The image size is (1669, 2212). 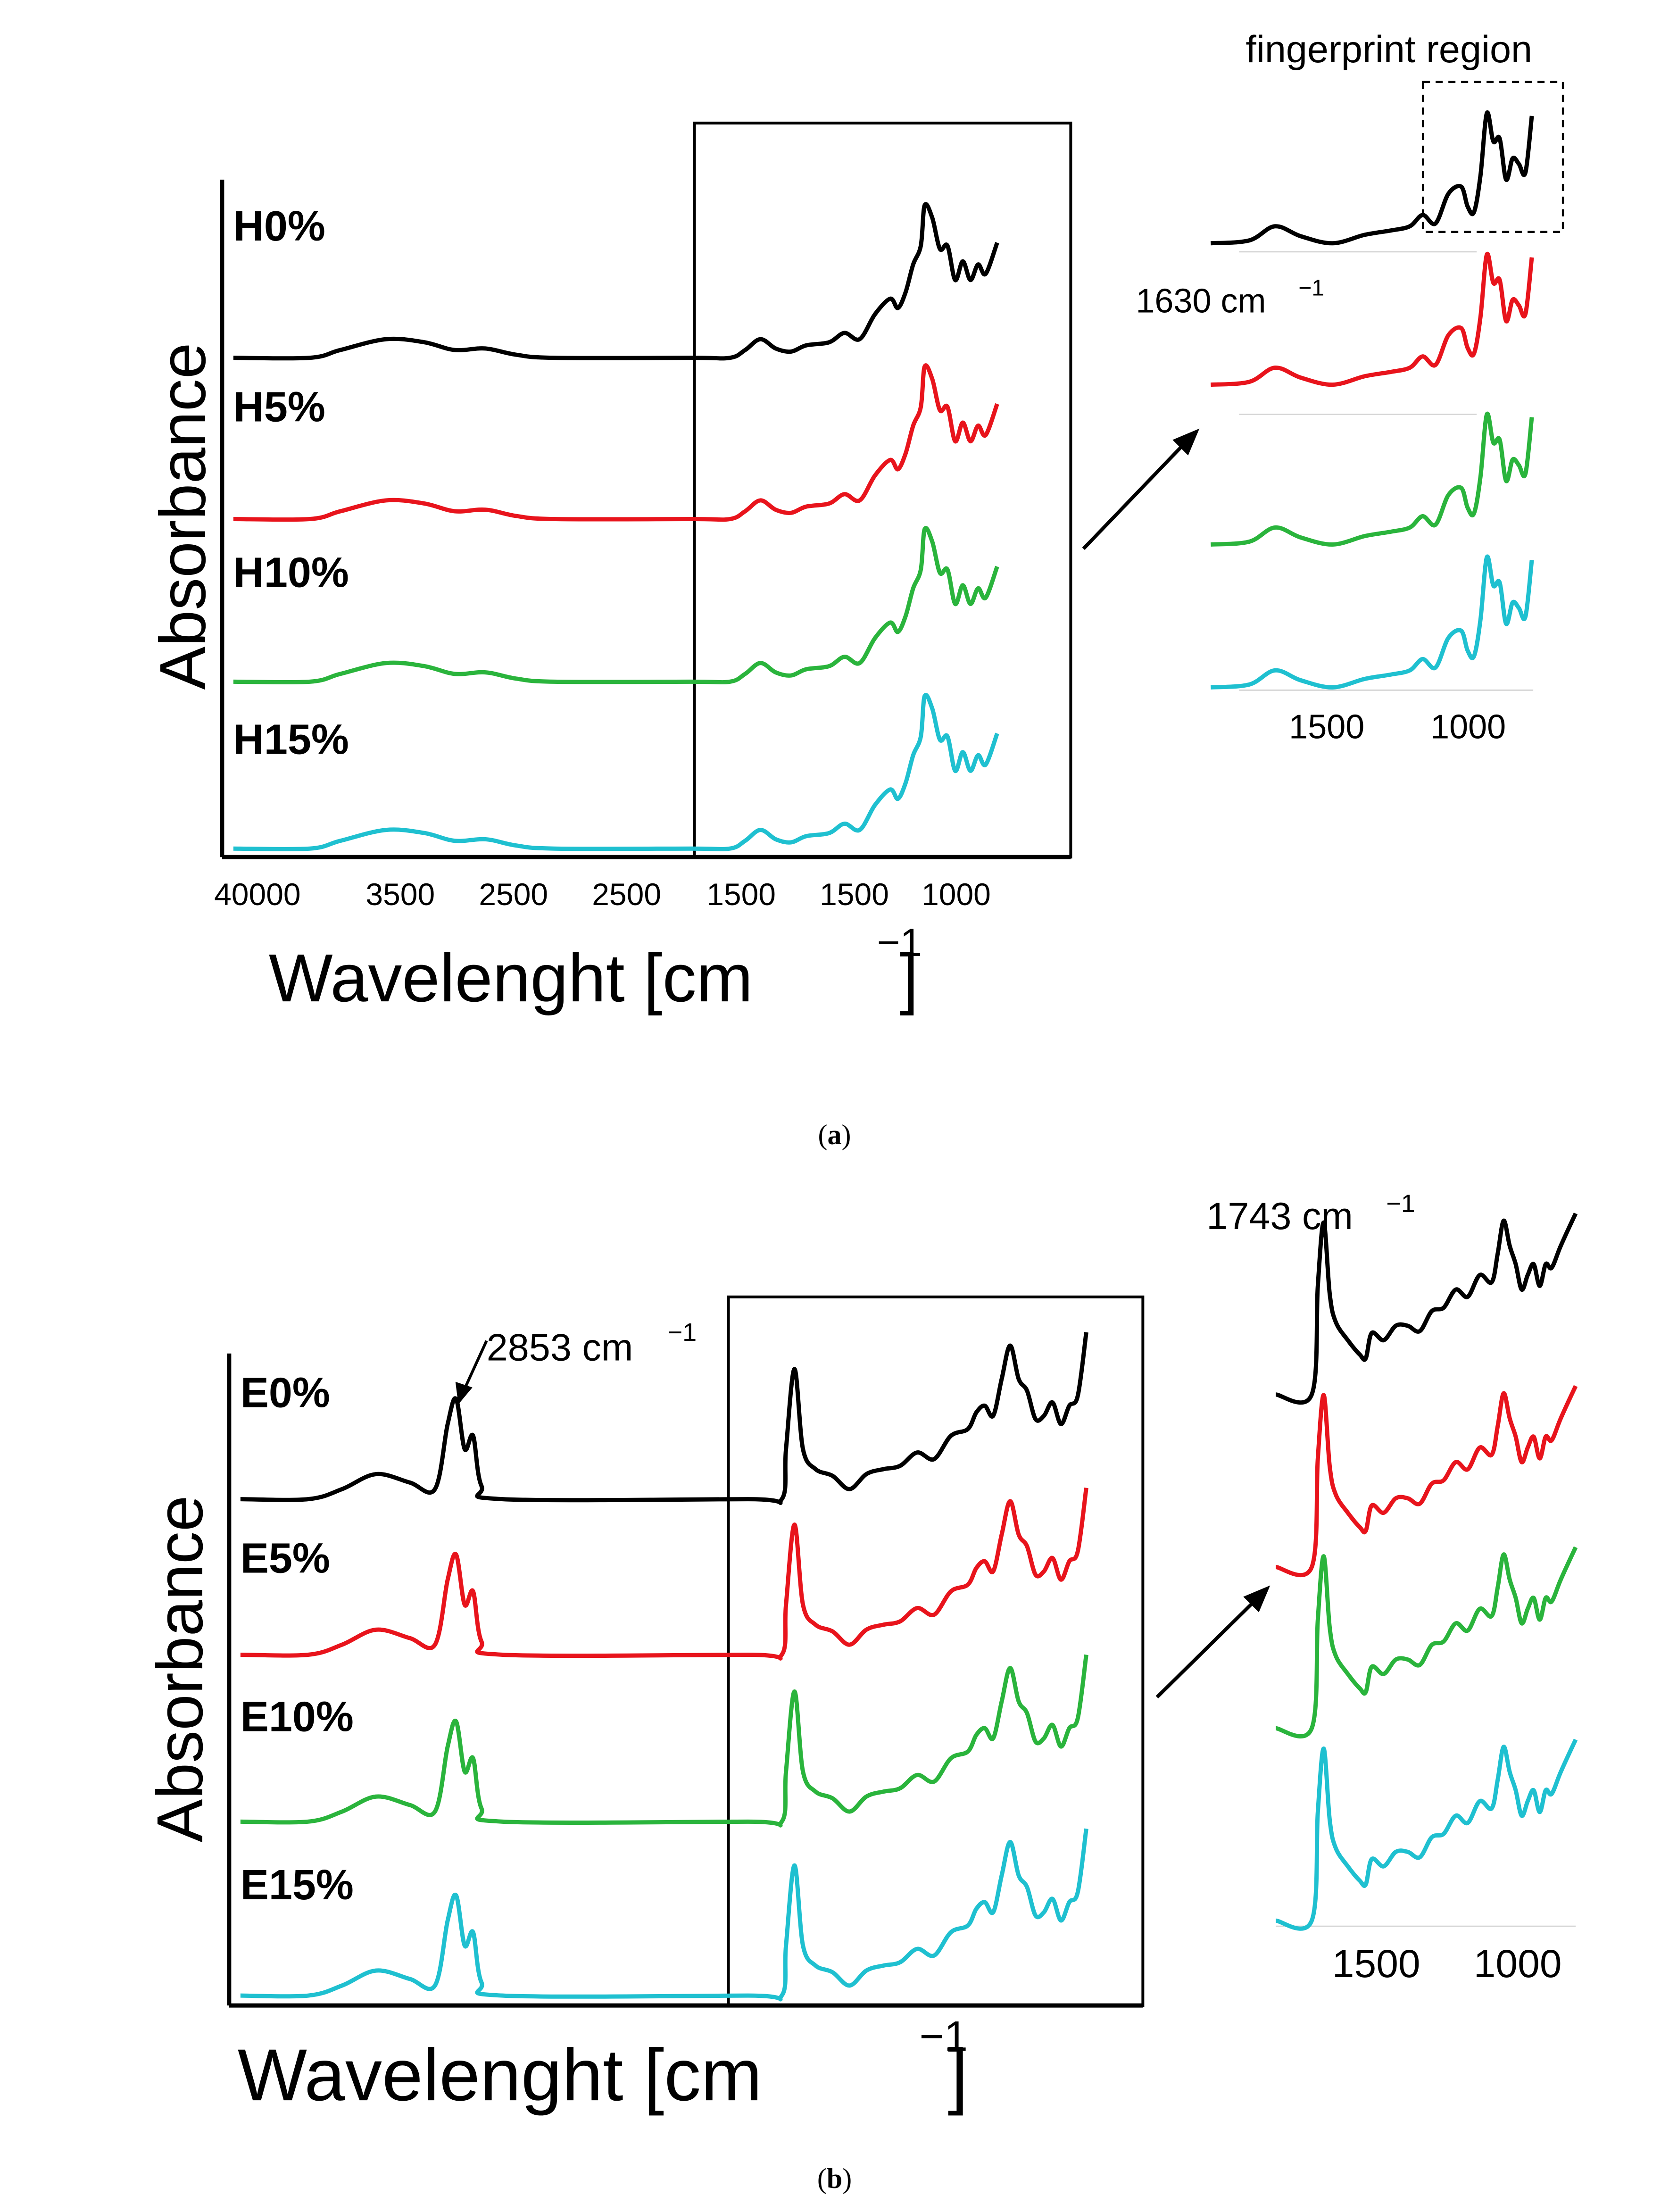 I want to click on panel-b-xlabel: Wavelenght [cm, so click(x=500, y=2075).